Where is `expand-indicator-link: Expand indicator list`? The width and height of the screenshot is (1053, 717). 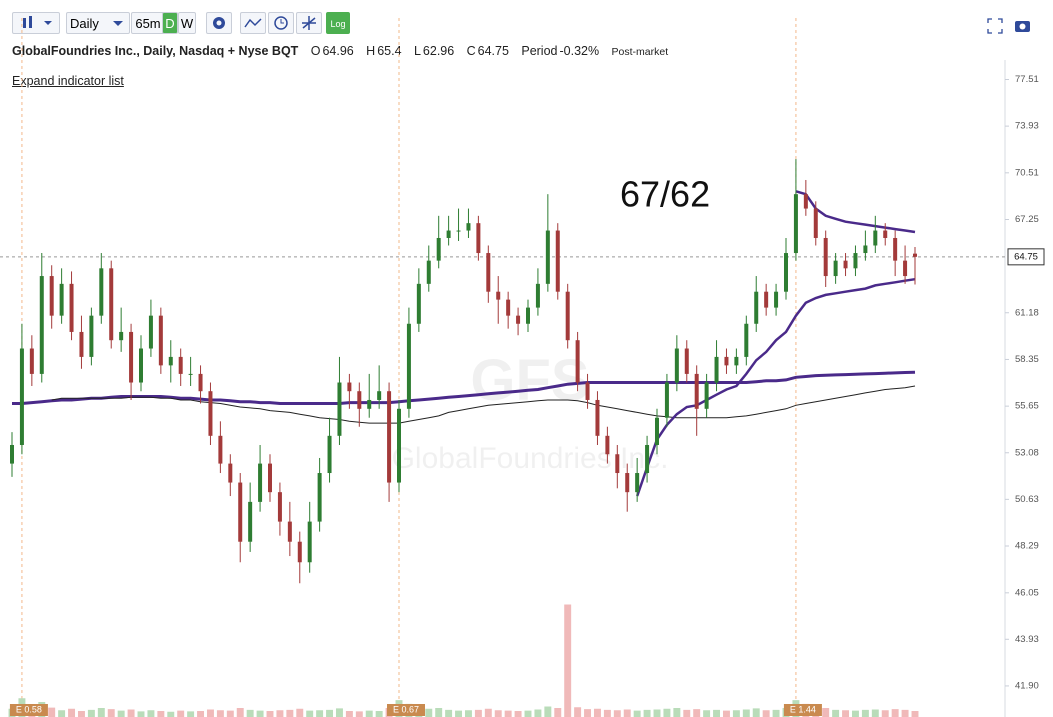
expand-indicator-link: Expand indicator list is located at coordinates (68, 81).